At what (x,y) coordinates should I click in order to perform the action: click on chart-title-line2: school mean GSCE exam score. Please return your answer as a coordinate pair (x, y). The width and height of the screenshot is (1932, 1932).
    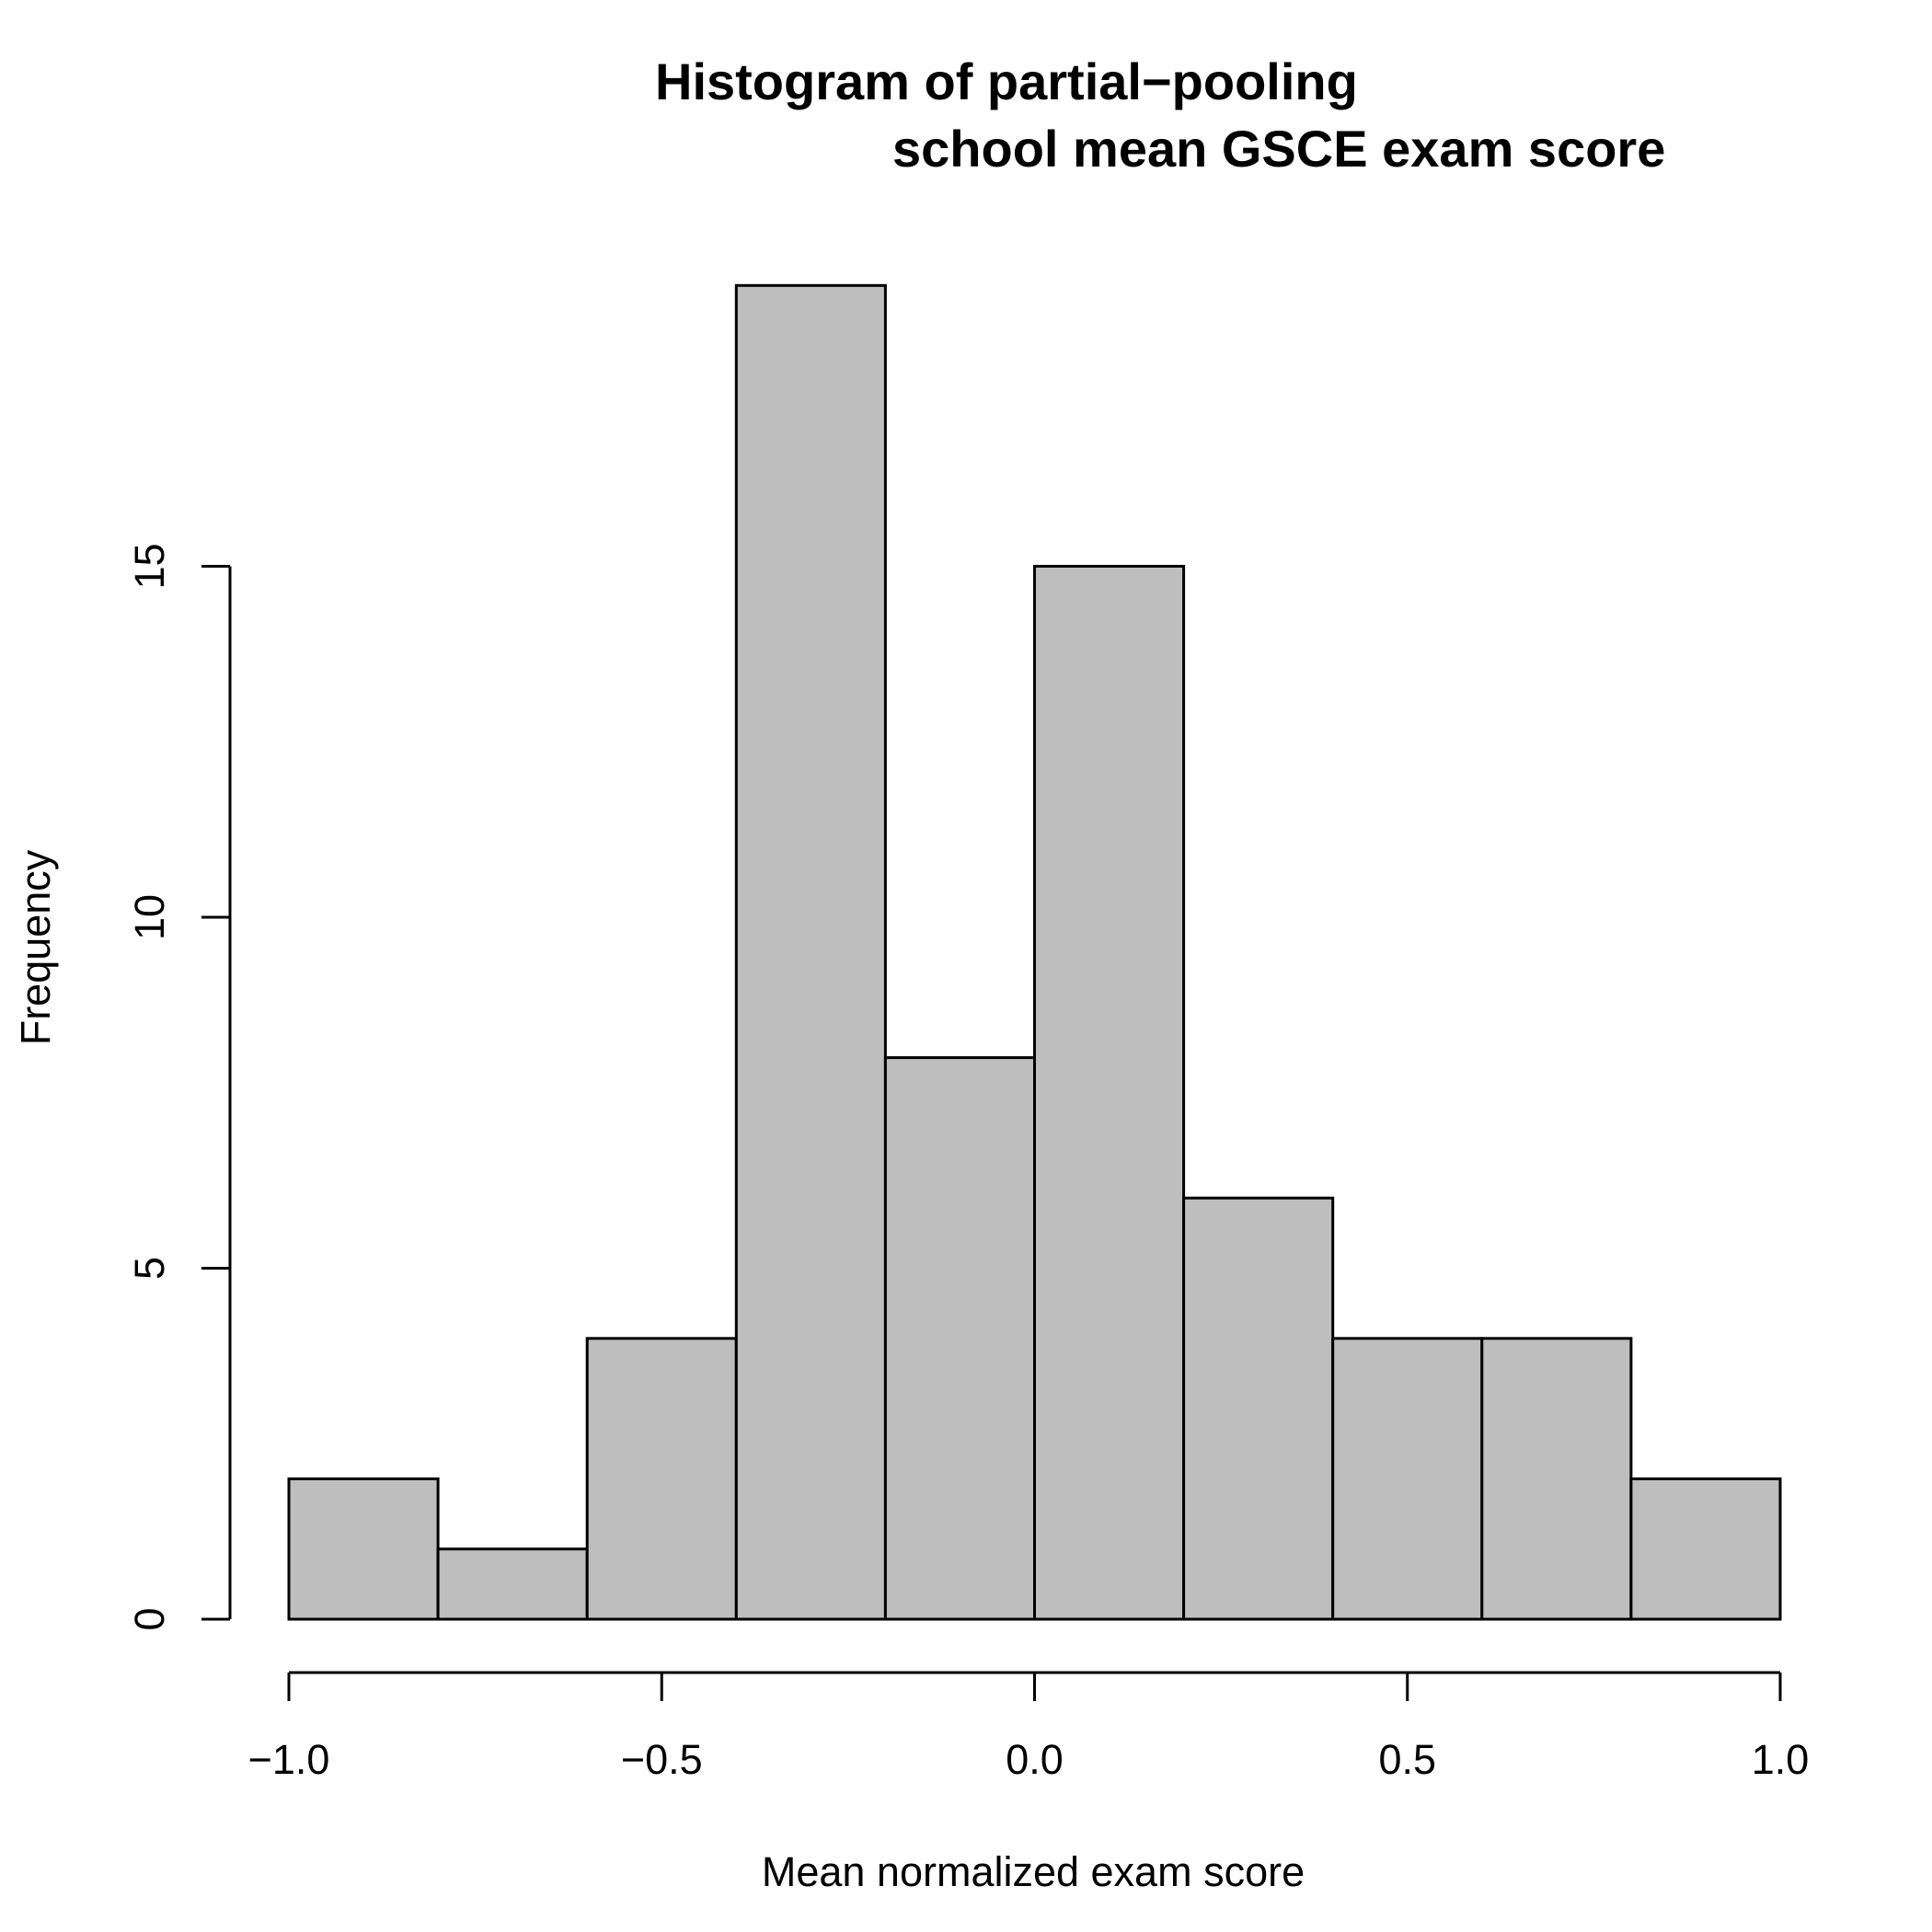
    Looking at the image, I should click on (1278, 149).